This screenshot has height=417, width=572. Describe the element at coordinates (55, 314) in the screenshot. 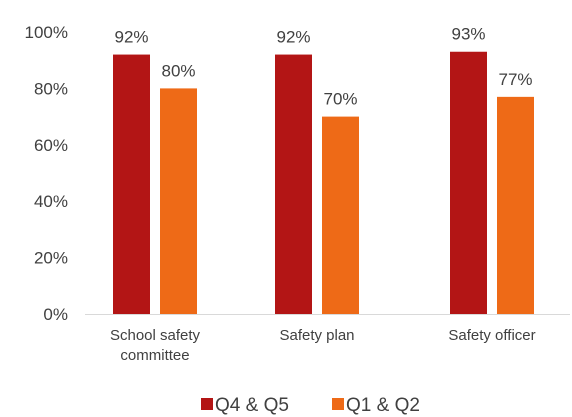

I see `y-tick-label: 0%` at that location.